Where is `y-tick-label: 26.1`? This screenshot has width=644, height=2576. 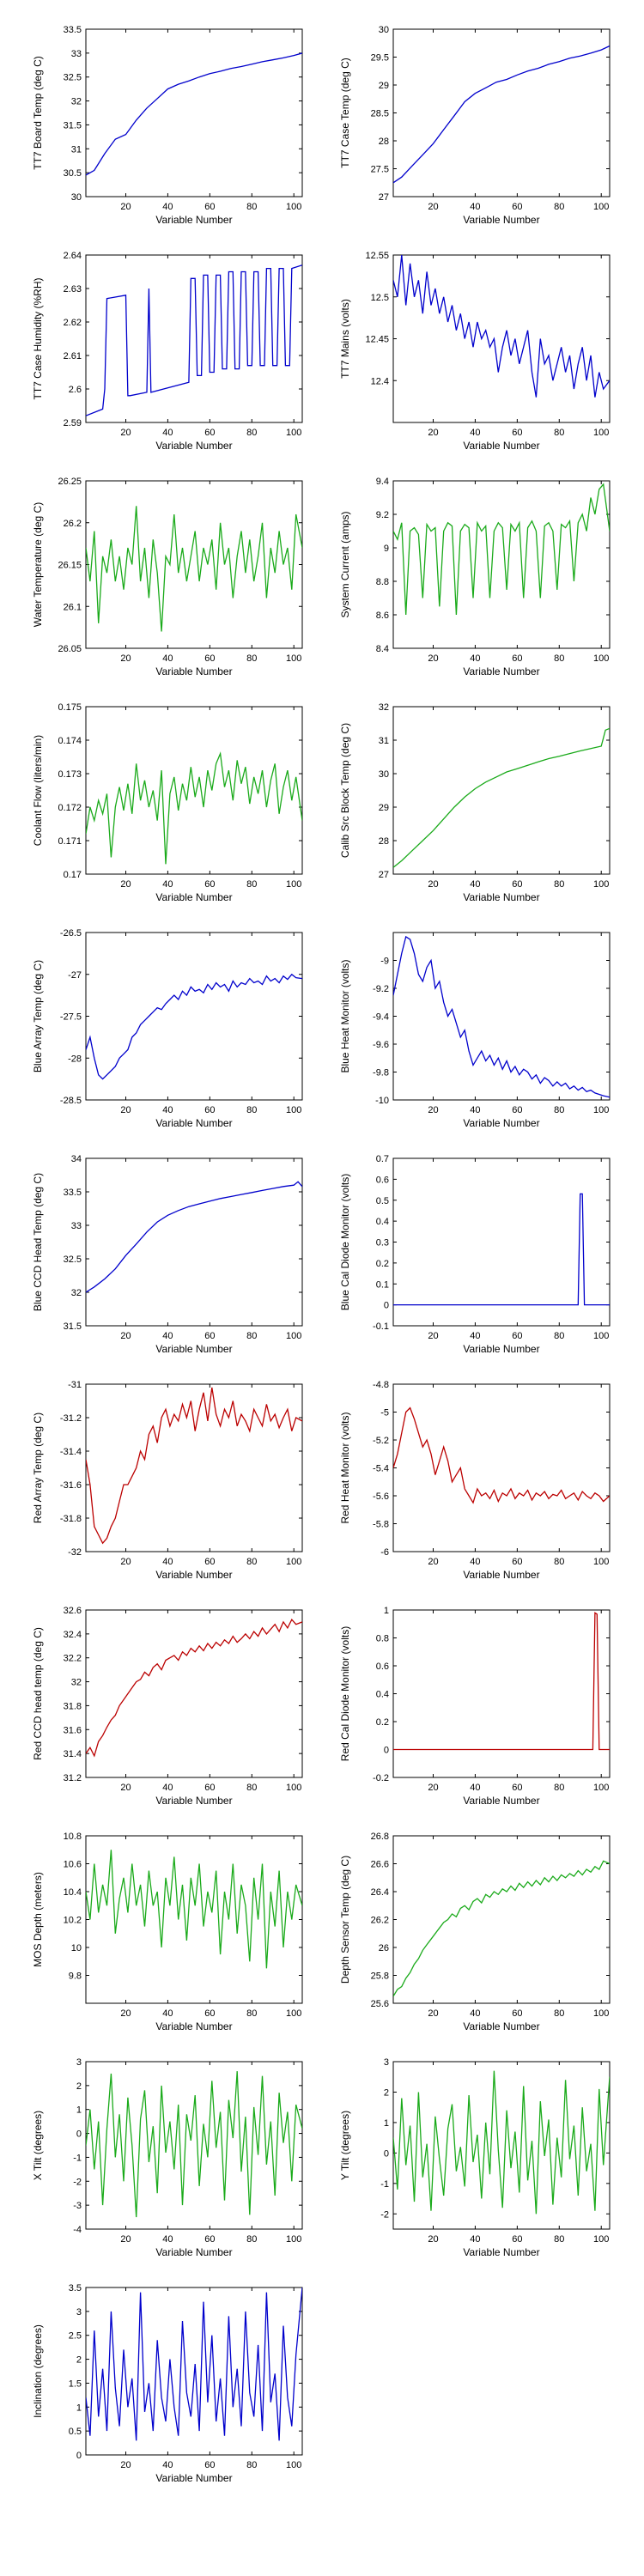
y-tick-label: 26.1 is located at coordinates (73, 607).